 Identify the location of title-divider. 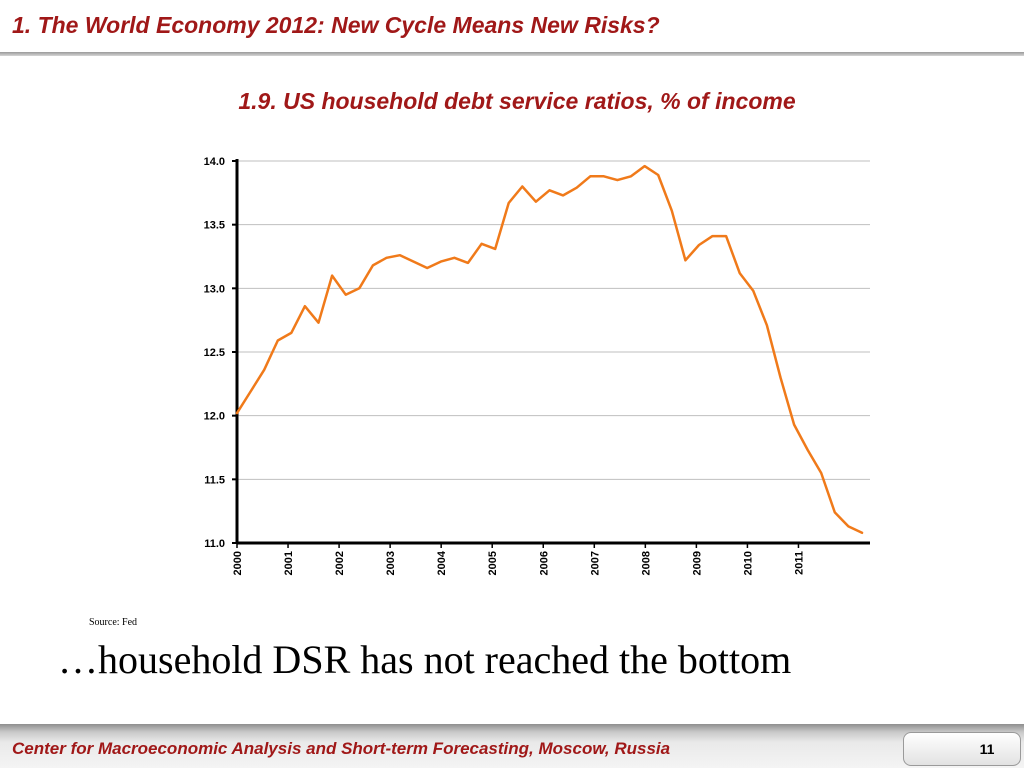
(512, 54).